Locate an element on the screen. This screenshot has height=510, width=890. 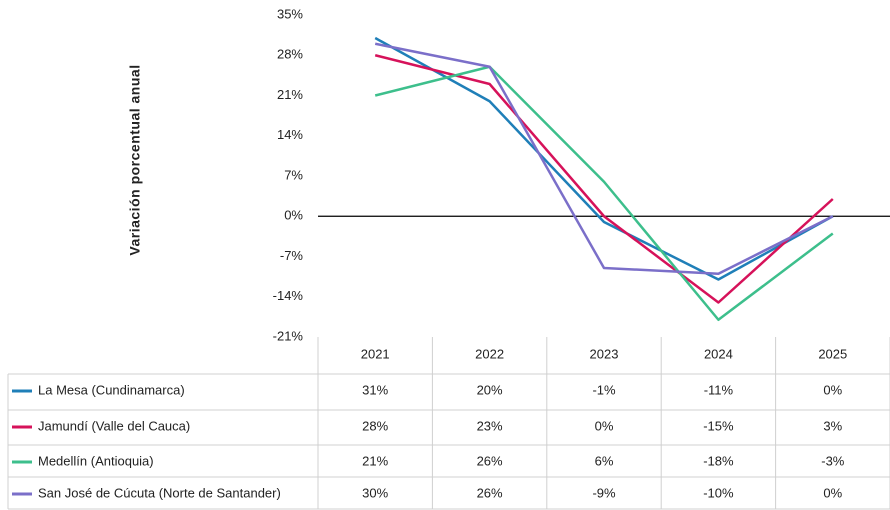
table-value: 30% is located at coordinates (375, 492).